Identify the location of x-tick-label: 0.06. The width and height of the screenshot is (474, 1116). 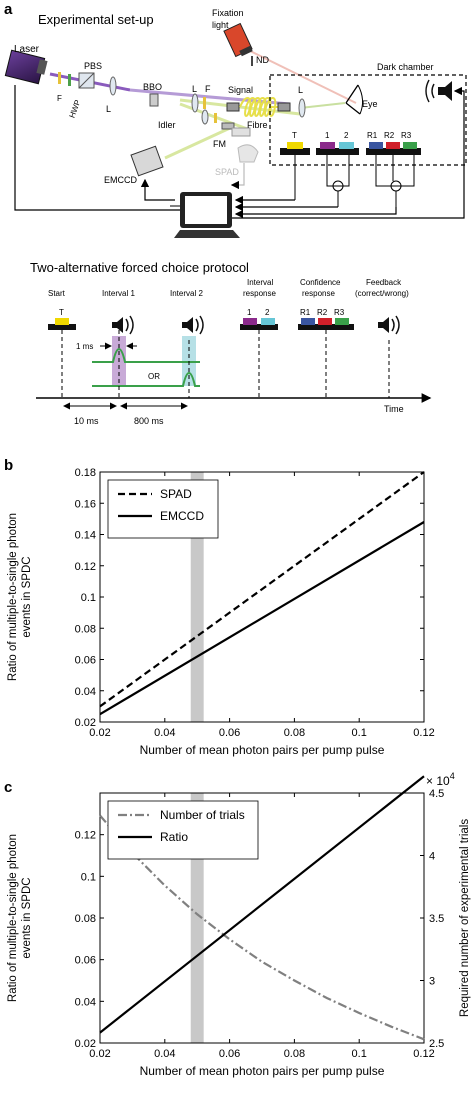
(229, 733).